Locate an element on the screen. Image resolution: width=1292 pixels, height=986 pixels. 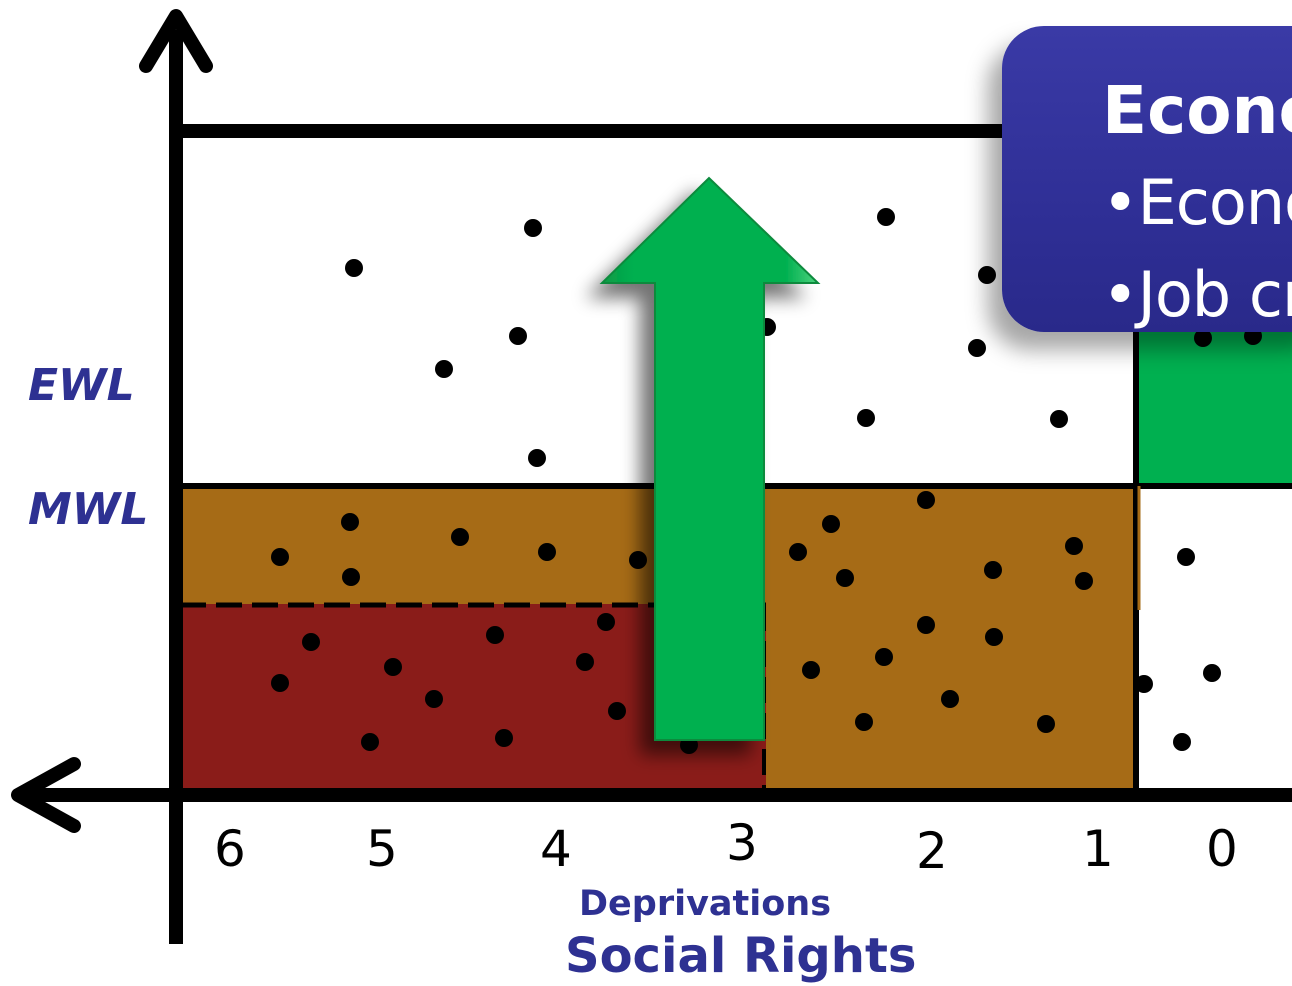
x-tick-2: 2 is located at coordinates (932, 851).